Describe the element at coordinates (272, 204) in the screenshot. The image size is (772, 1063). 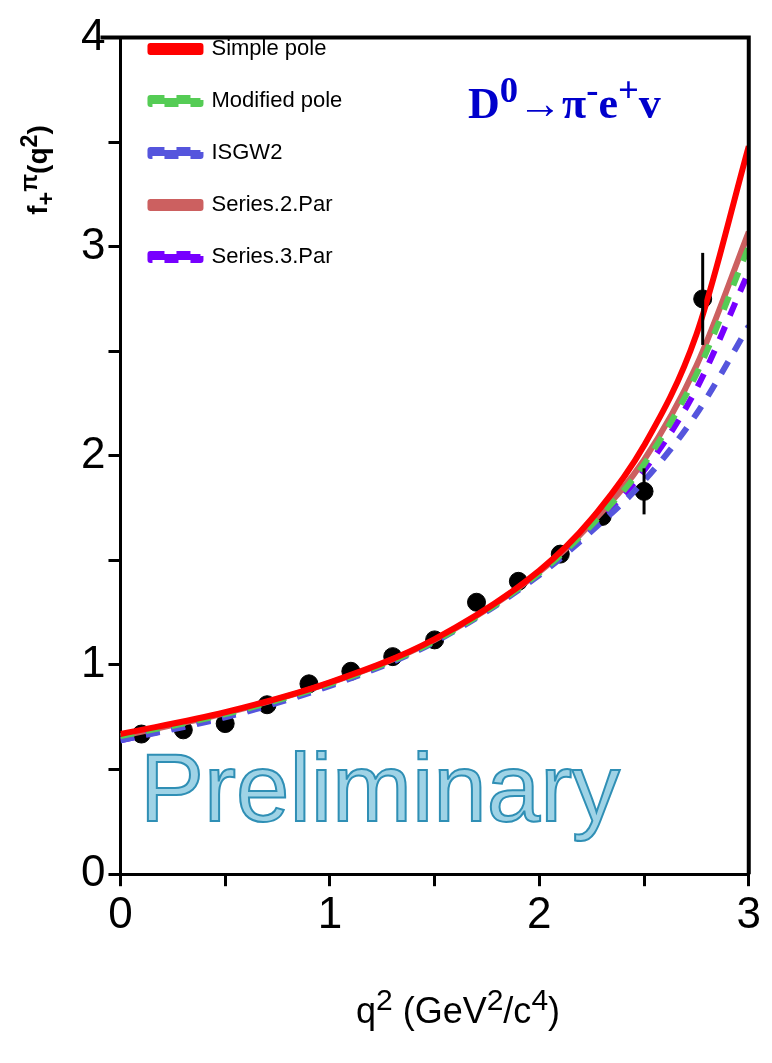
I see `legend-label: Series.2.Par` at that location.